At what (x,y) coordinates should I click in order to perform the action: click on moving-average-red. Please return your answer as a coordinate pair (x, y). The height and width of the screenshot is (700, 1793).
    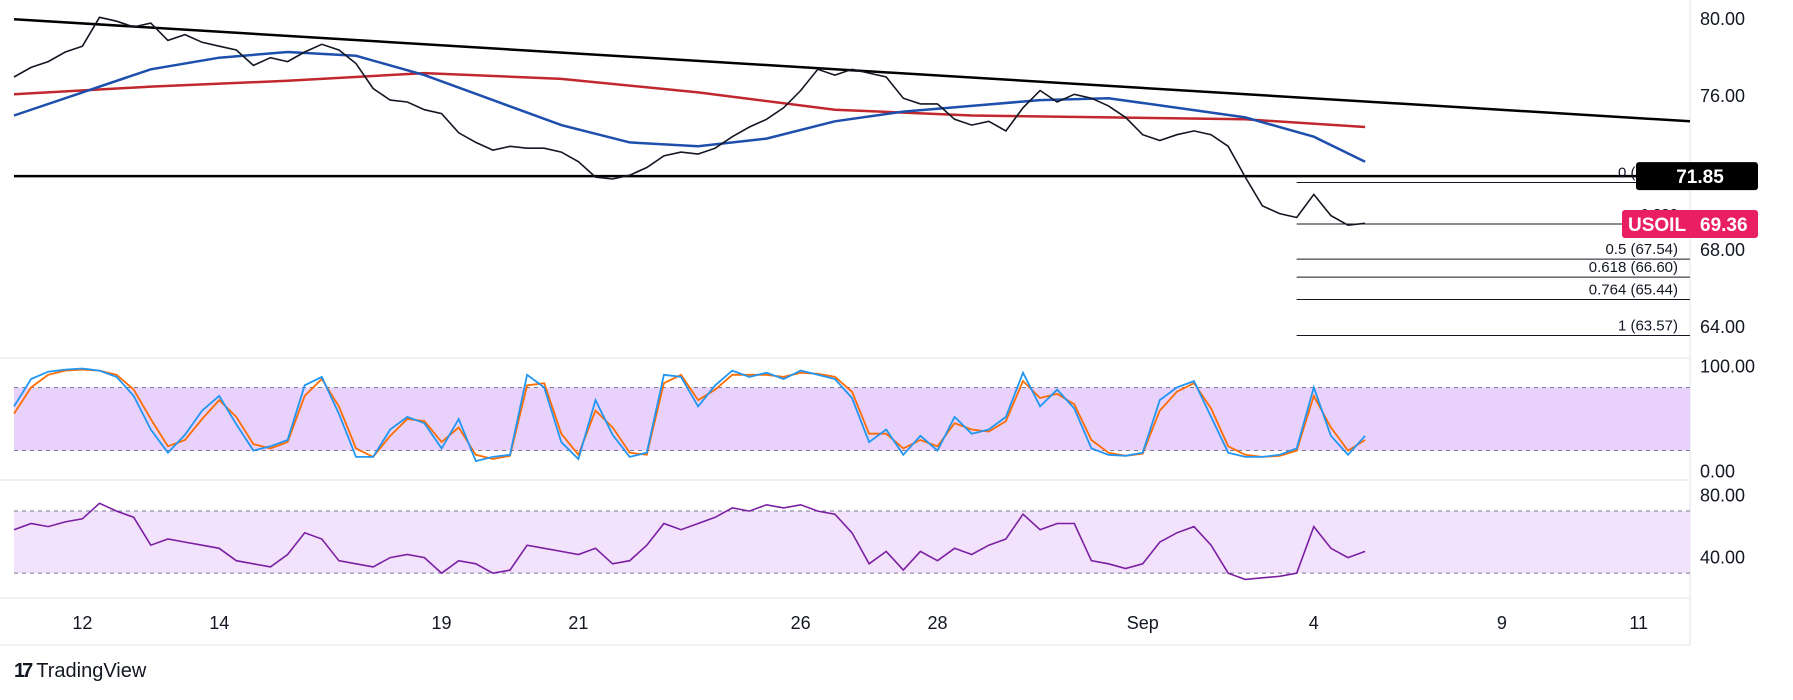
    Looking at the image, I should click on (689, 100).